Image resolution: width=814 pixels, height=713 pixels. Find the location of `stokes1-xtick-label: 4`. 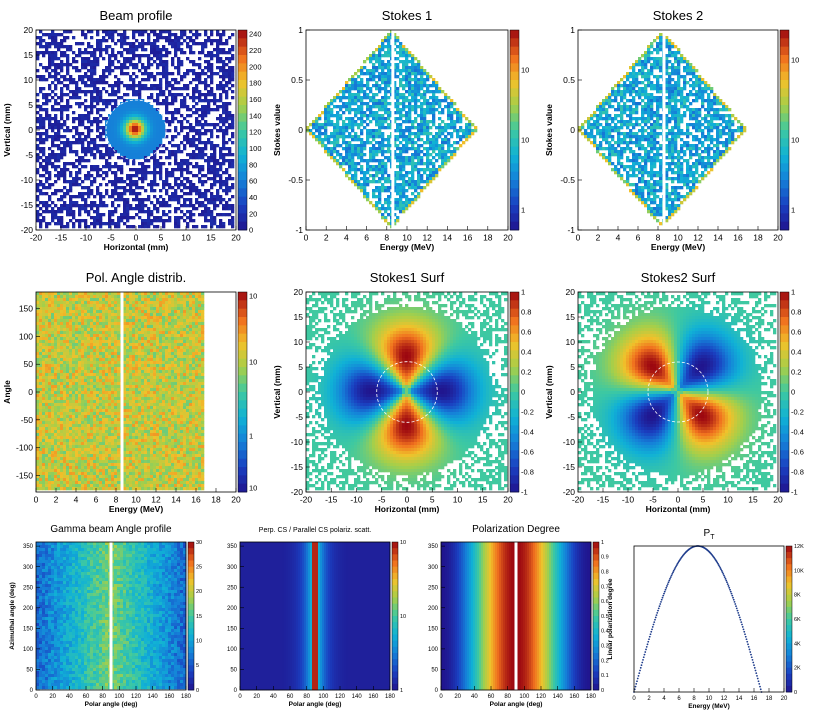

stokes1-xtick-label: 4 is located at coordinates (346, 238).